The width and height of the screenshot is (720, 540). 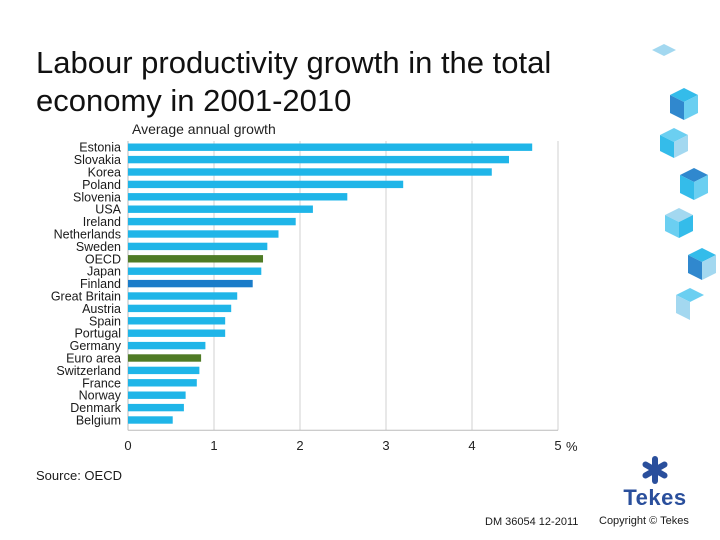 I want to click on category-label: Ireland, so click(x=102, y=222).